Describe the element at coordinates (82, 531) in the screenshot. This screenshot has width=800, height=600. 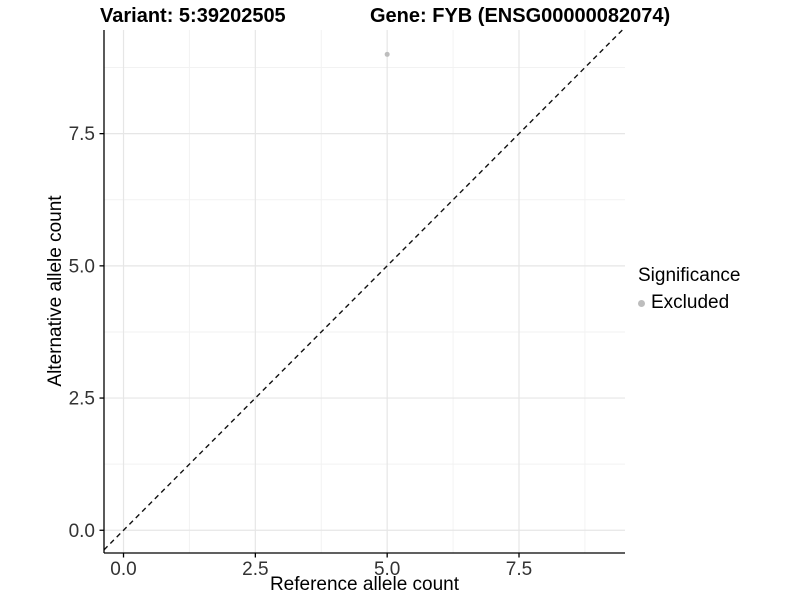
I see `y-tick-label: 0.0` at that location.